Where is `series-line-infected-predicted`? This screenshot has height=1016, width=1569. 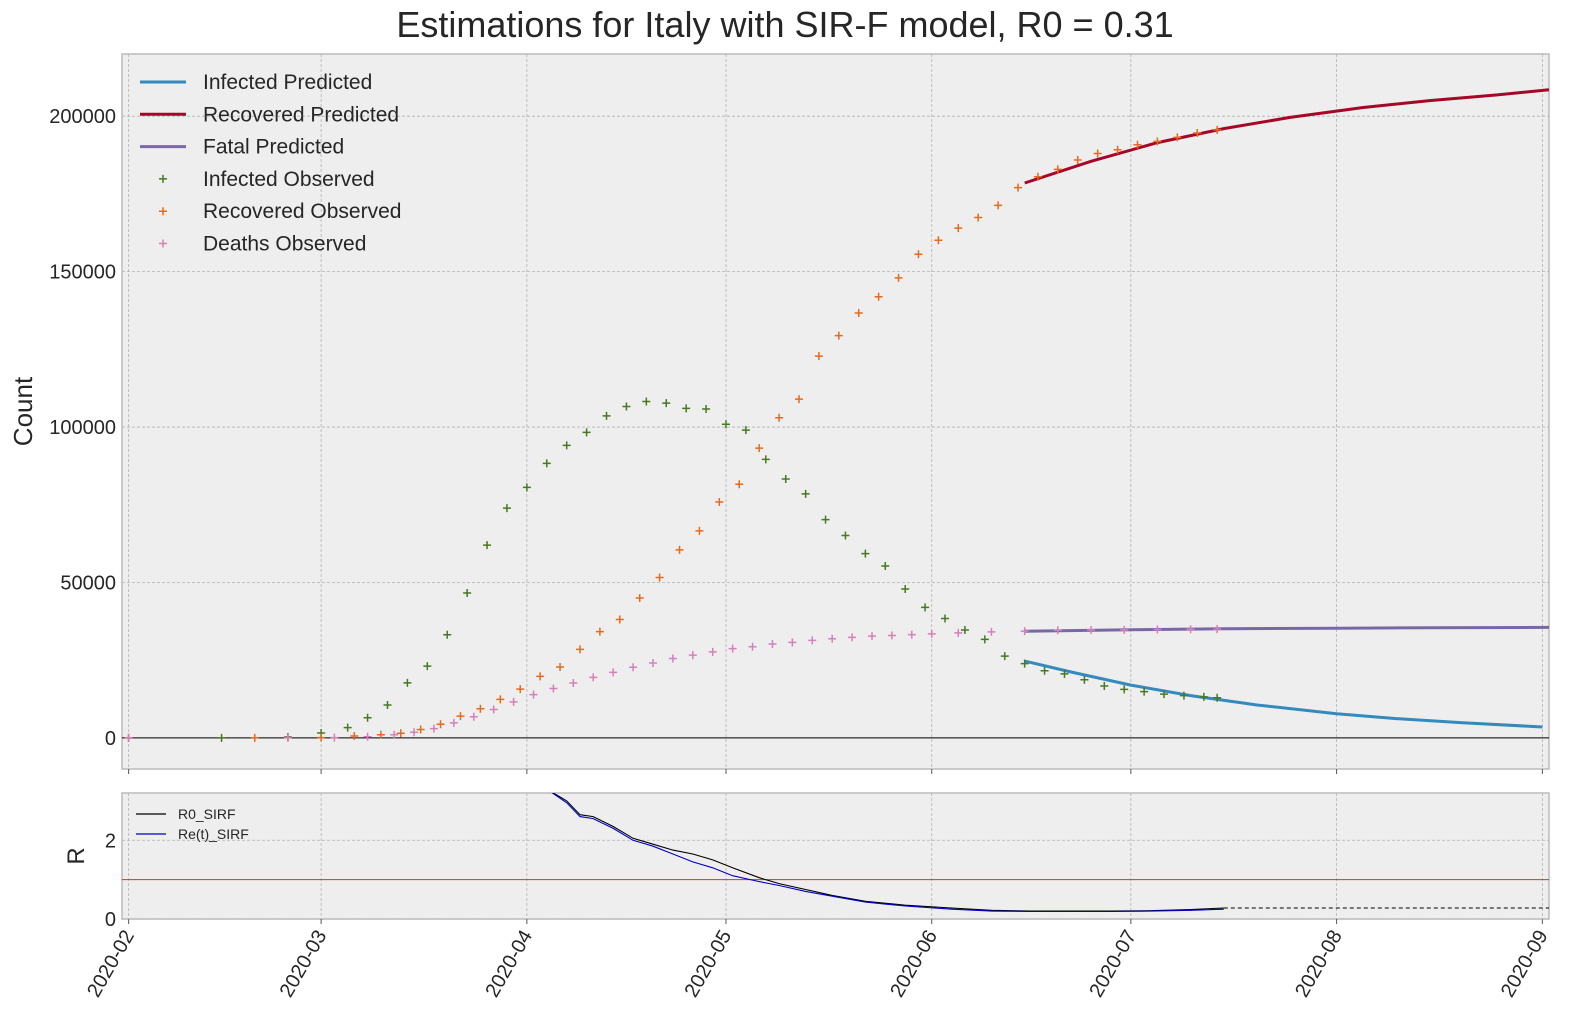
series-line-infected-predicted is located at coordinates (1283, 694).